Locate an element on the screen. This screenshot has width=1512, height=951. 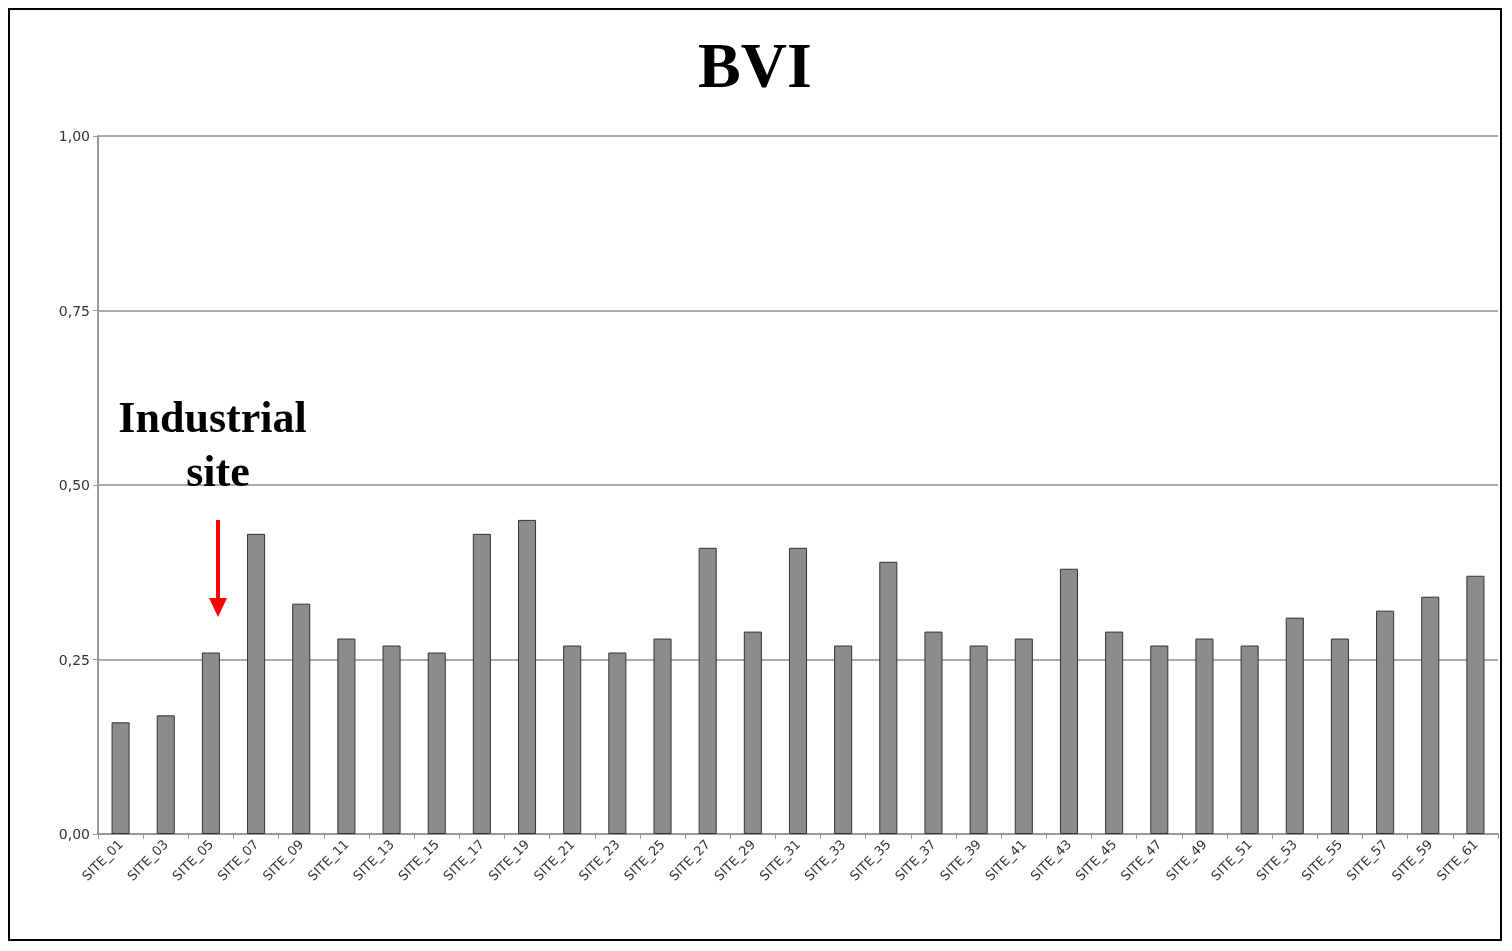
chart-title: BVI is located at coordinates (755, 65).